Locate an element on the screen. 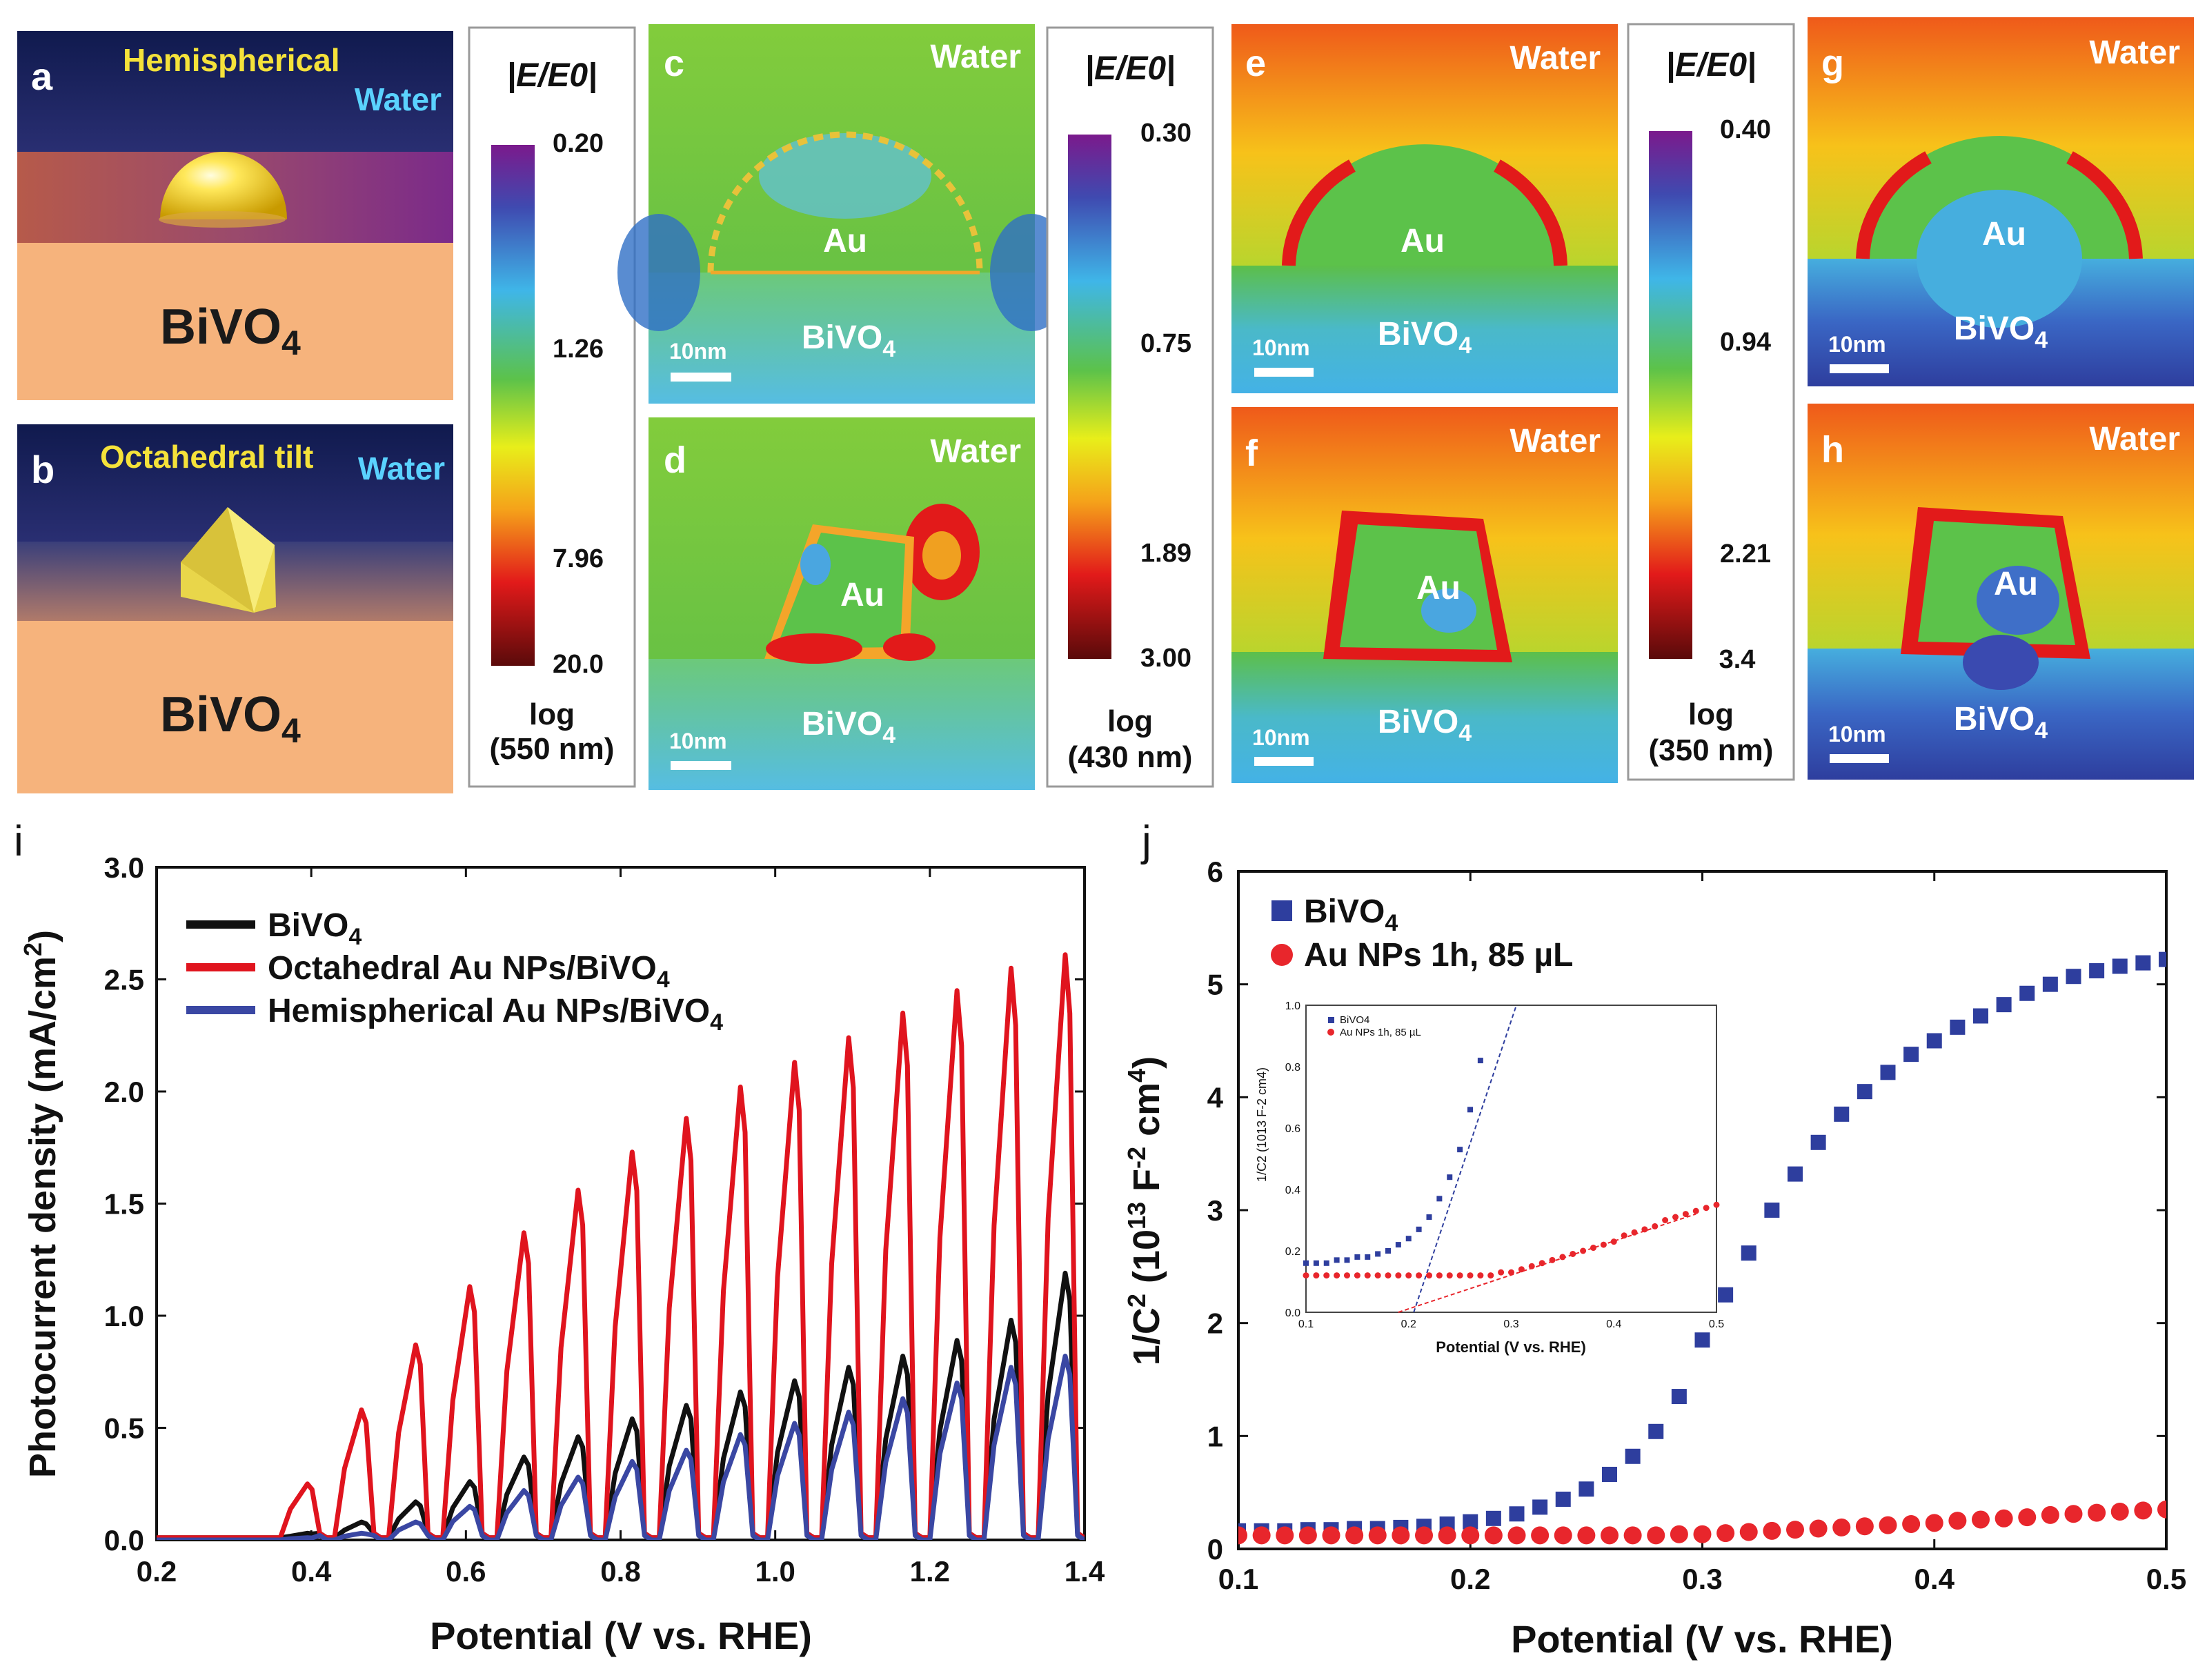 The height and width of the screenshot is (1680, 2207). colorbar-tick: 2.21 is located at coordinates (1745, 554).